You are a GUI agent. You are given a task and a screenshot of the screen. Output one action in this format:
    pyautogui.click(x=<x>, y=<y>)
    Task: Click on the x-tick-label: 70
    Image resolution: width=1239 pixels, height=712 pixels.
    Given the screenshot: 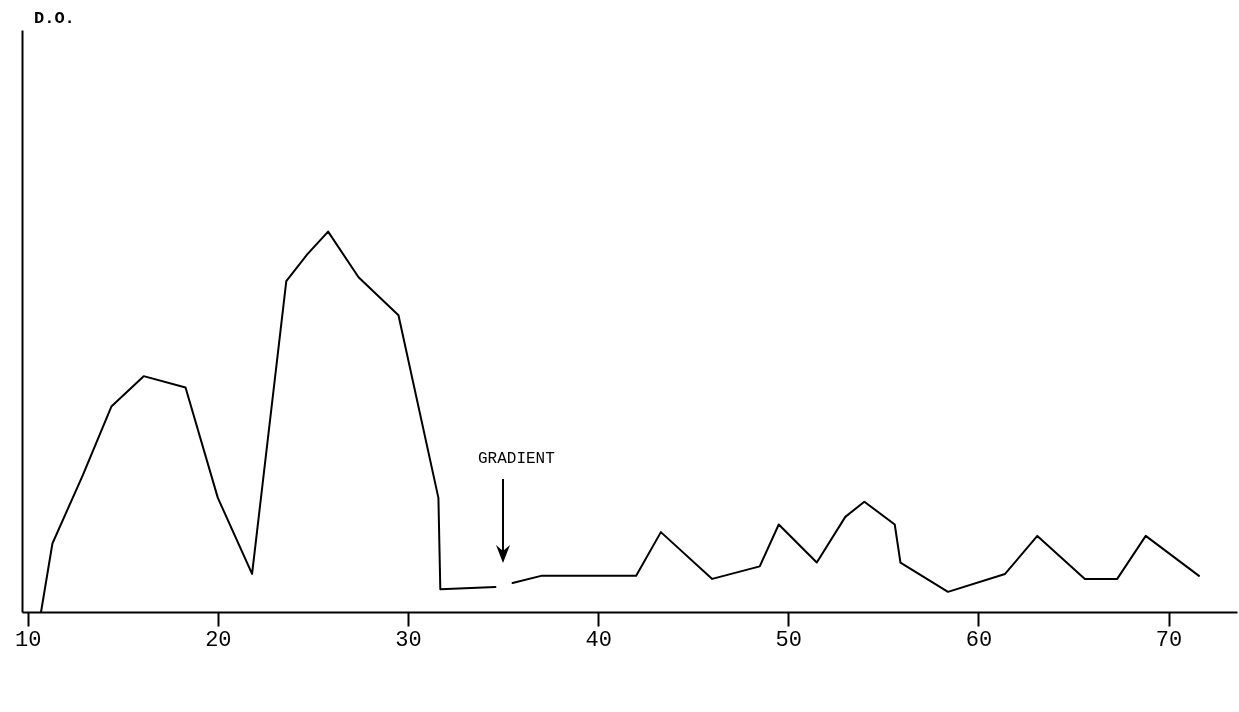 What is the action you would take?
    pyautogui.click(x=1169, y=640)
    